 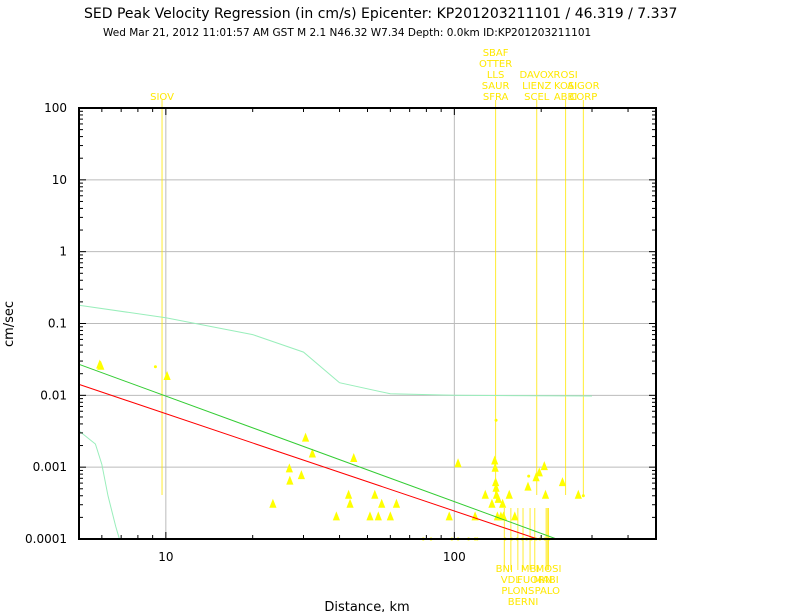 What do you see at coordinates (511, 580) in the screenshot?
I see `station-label-bottom: VDL` at bounding box center [511, 580].